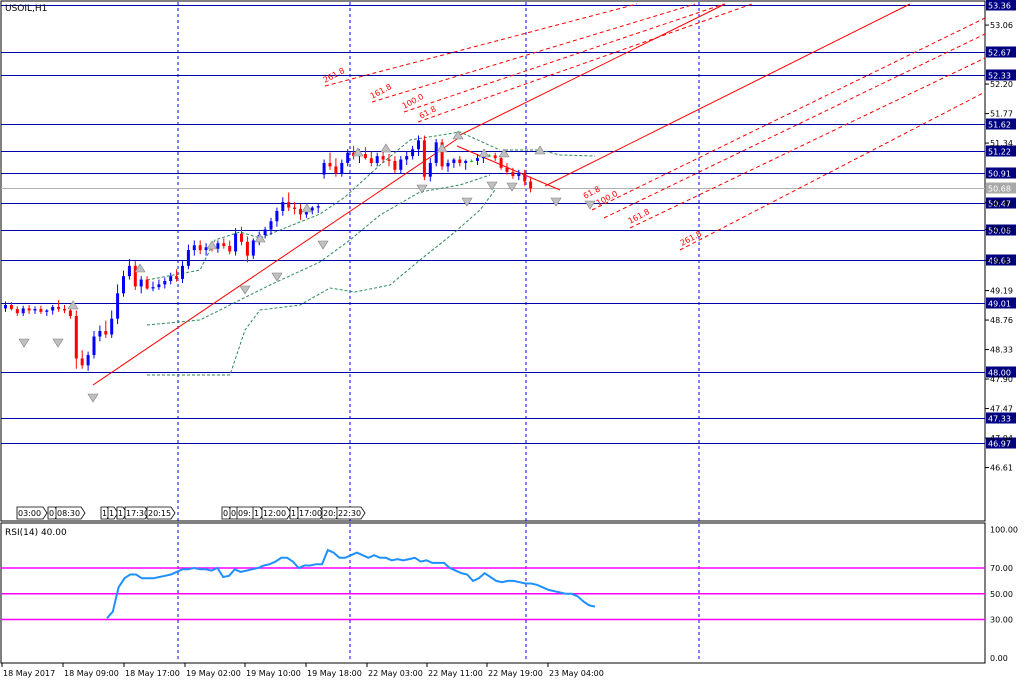  Describe the element at coordinates (1001, 114) in the screenshot. I see `price-tick-label: 51.77` at that location.